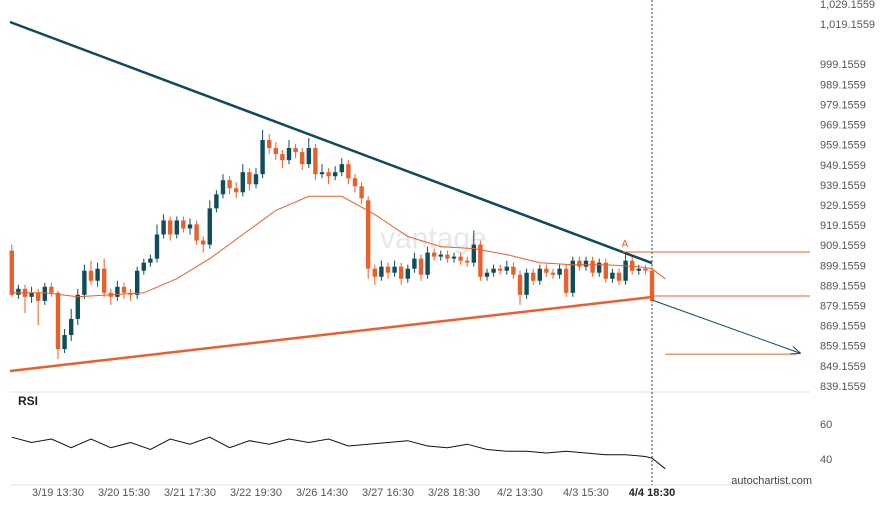 Image resolution: width=887 pixels, height=505 pixels. Describe the element at coordinates (843, 306) in the screenshot. I see `y-tick-label: 879.1559` at that location.